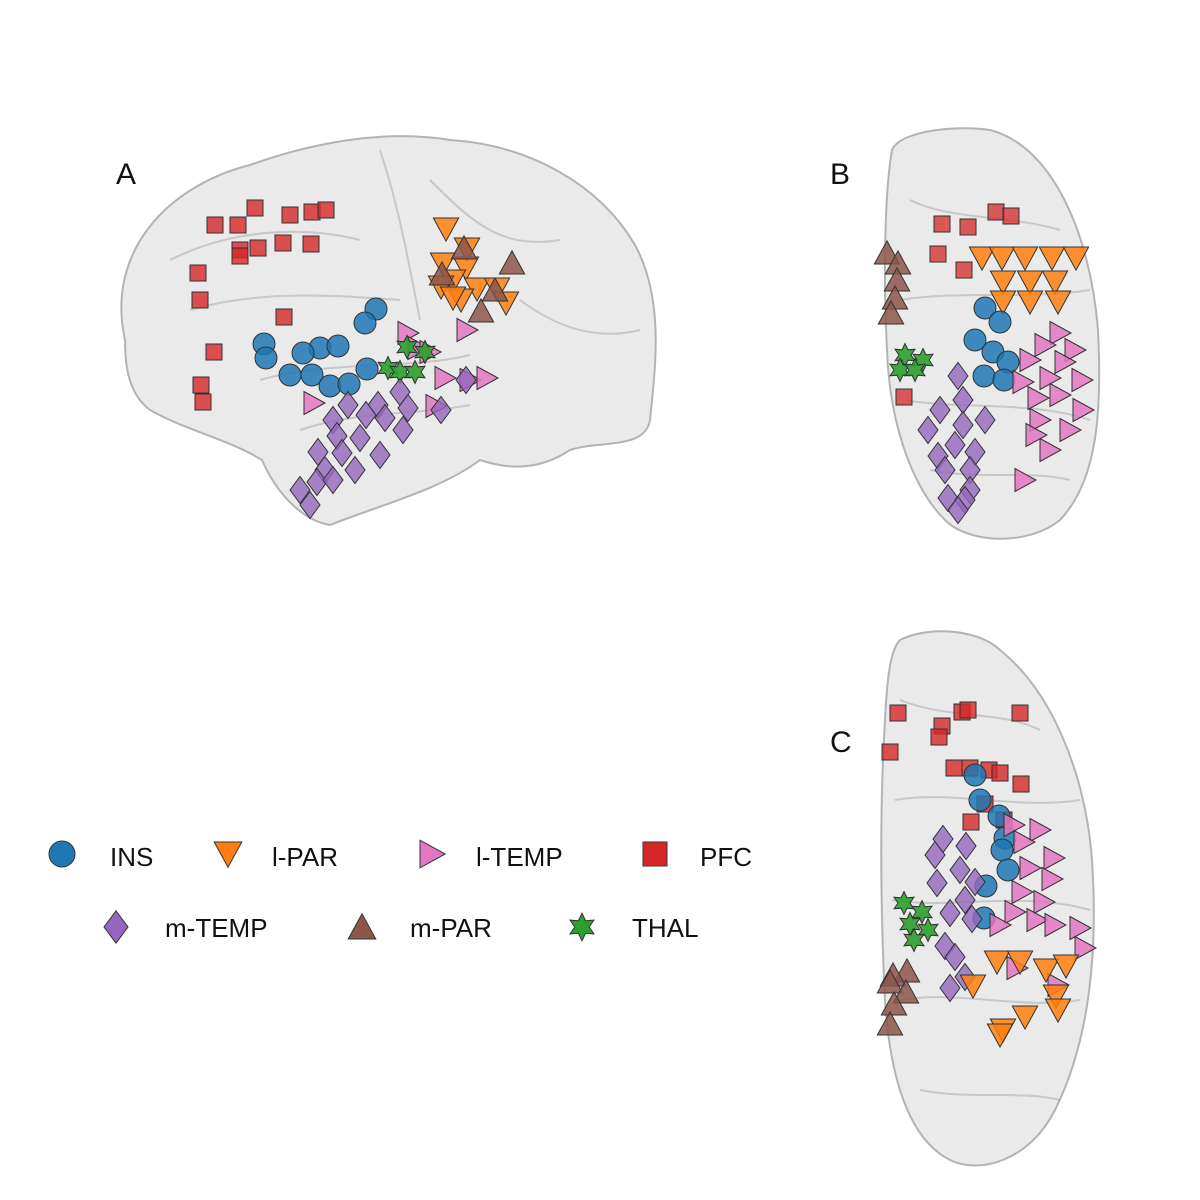 The width and height of the screenshot is (1200, 1200). What do you see at coordinates (126, 174) in the screenshot?
I see `panel-label-a: A` at bounding box center [126, 174].